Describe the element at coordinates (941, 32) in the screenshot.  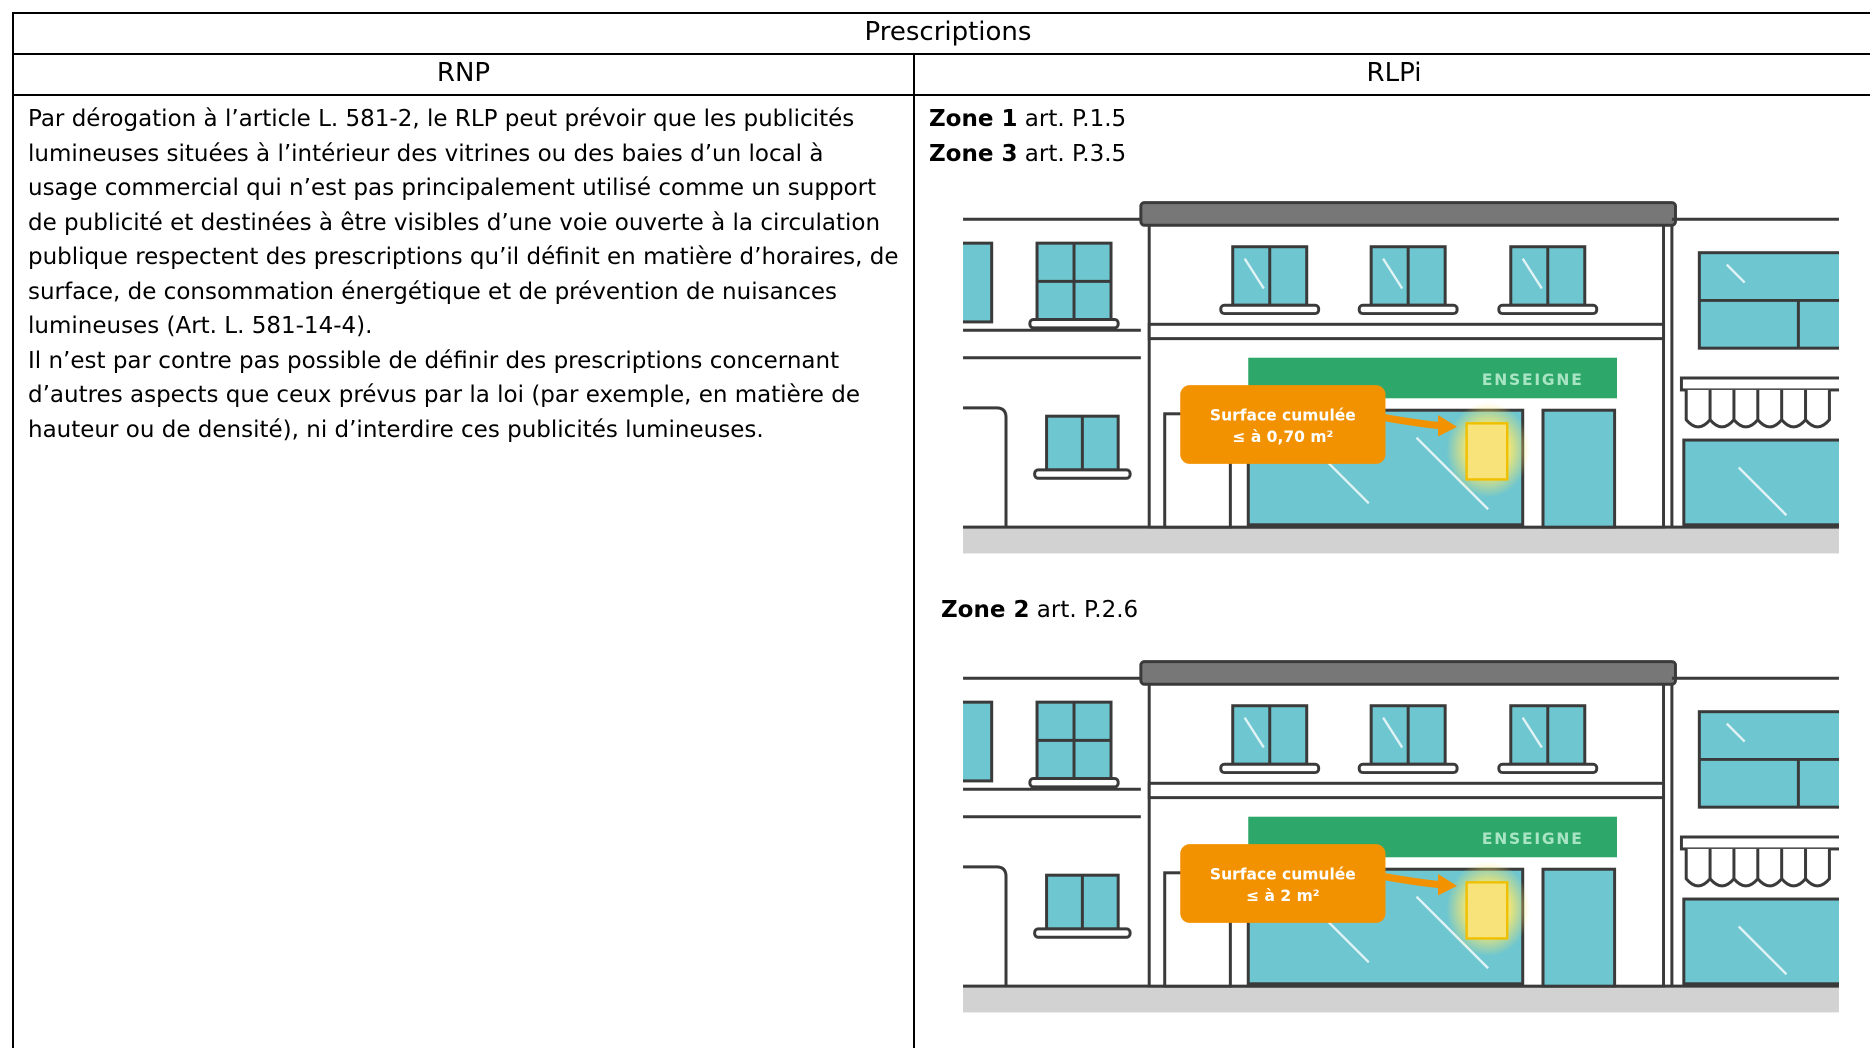
I see `table-title: Prescriptions` at that location.